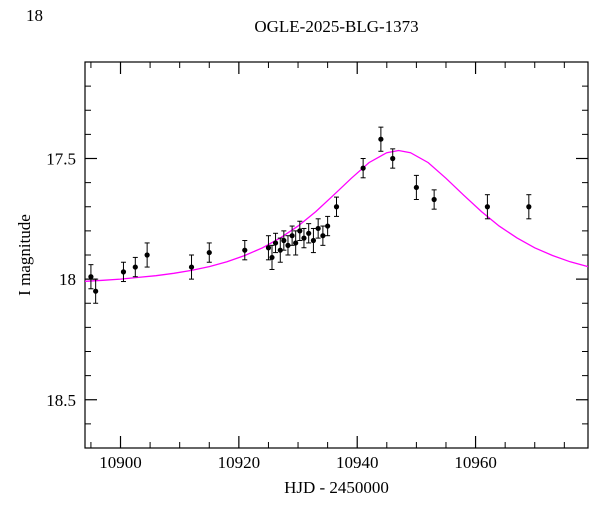 The image size is (600, 512). I want to click on y-tick-label: 18, so click(67, 279).